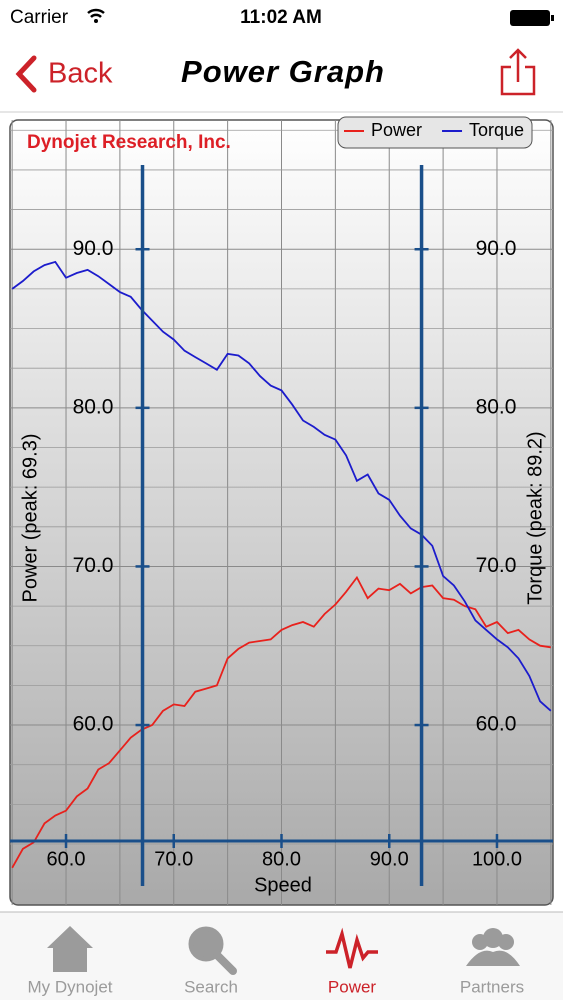  What do you see at coordinates (211, 986) in the screenshot?
I see `tab-label: Search` at bounding box center [211, 986].